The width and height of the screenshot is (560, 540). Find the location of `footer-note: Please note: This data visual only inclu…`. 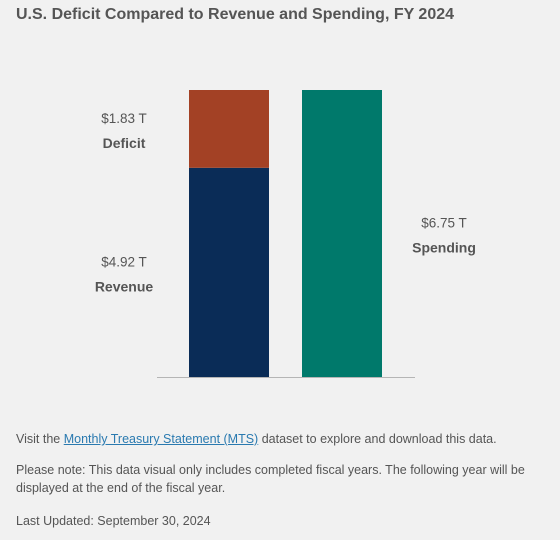

footer-note: Please note: This data visual only inclu… is located at coordinates (270, 479).